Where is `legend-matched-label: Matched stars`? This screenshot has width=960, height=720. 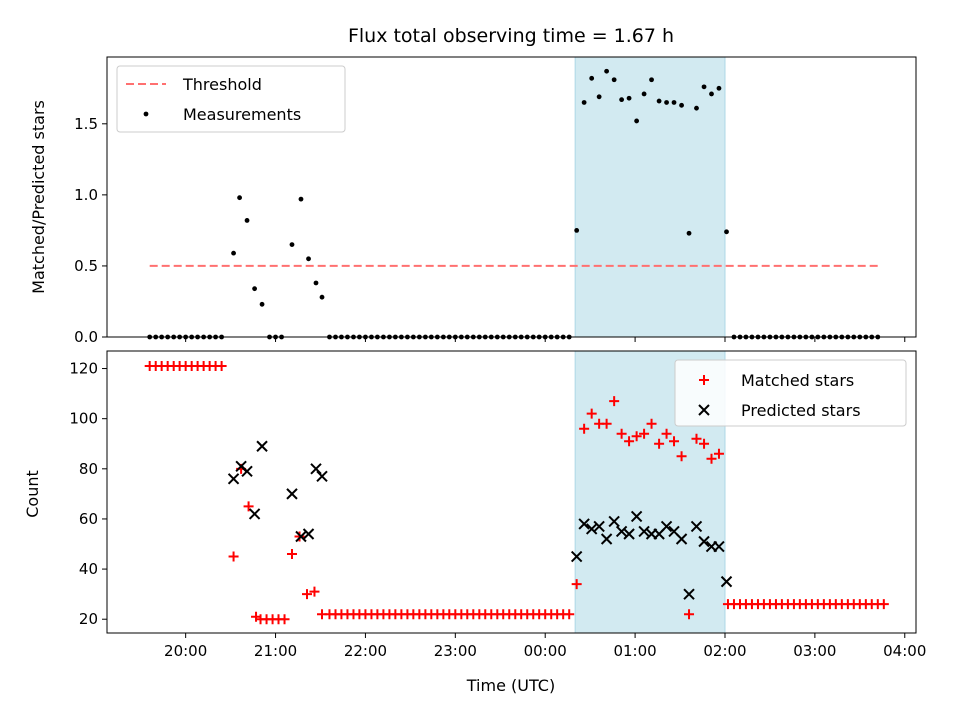
legend-matched-label: Matched stars is located at coordinates (797, 380).